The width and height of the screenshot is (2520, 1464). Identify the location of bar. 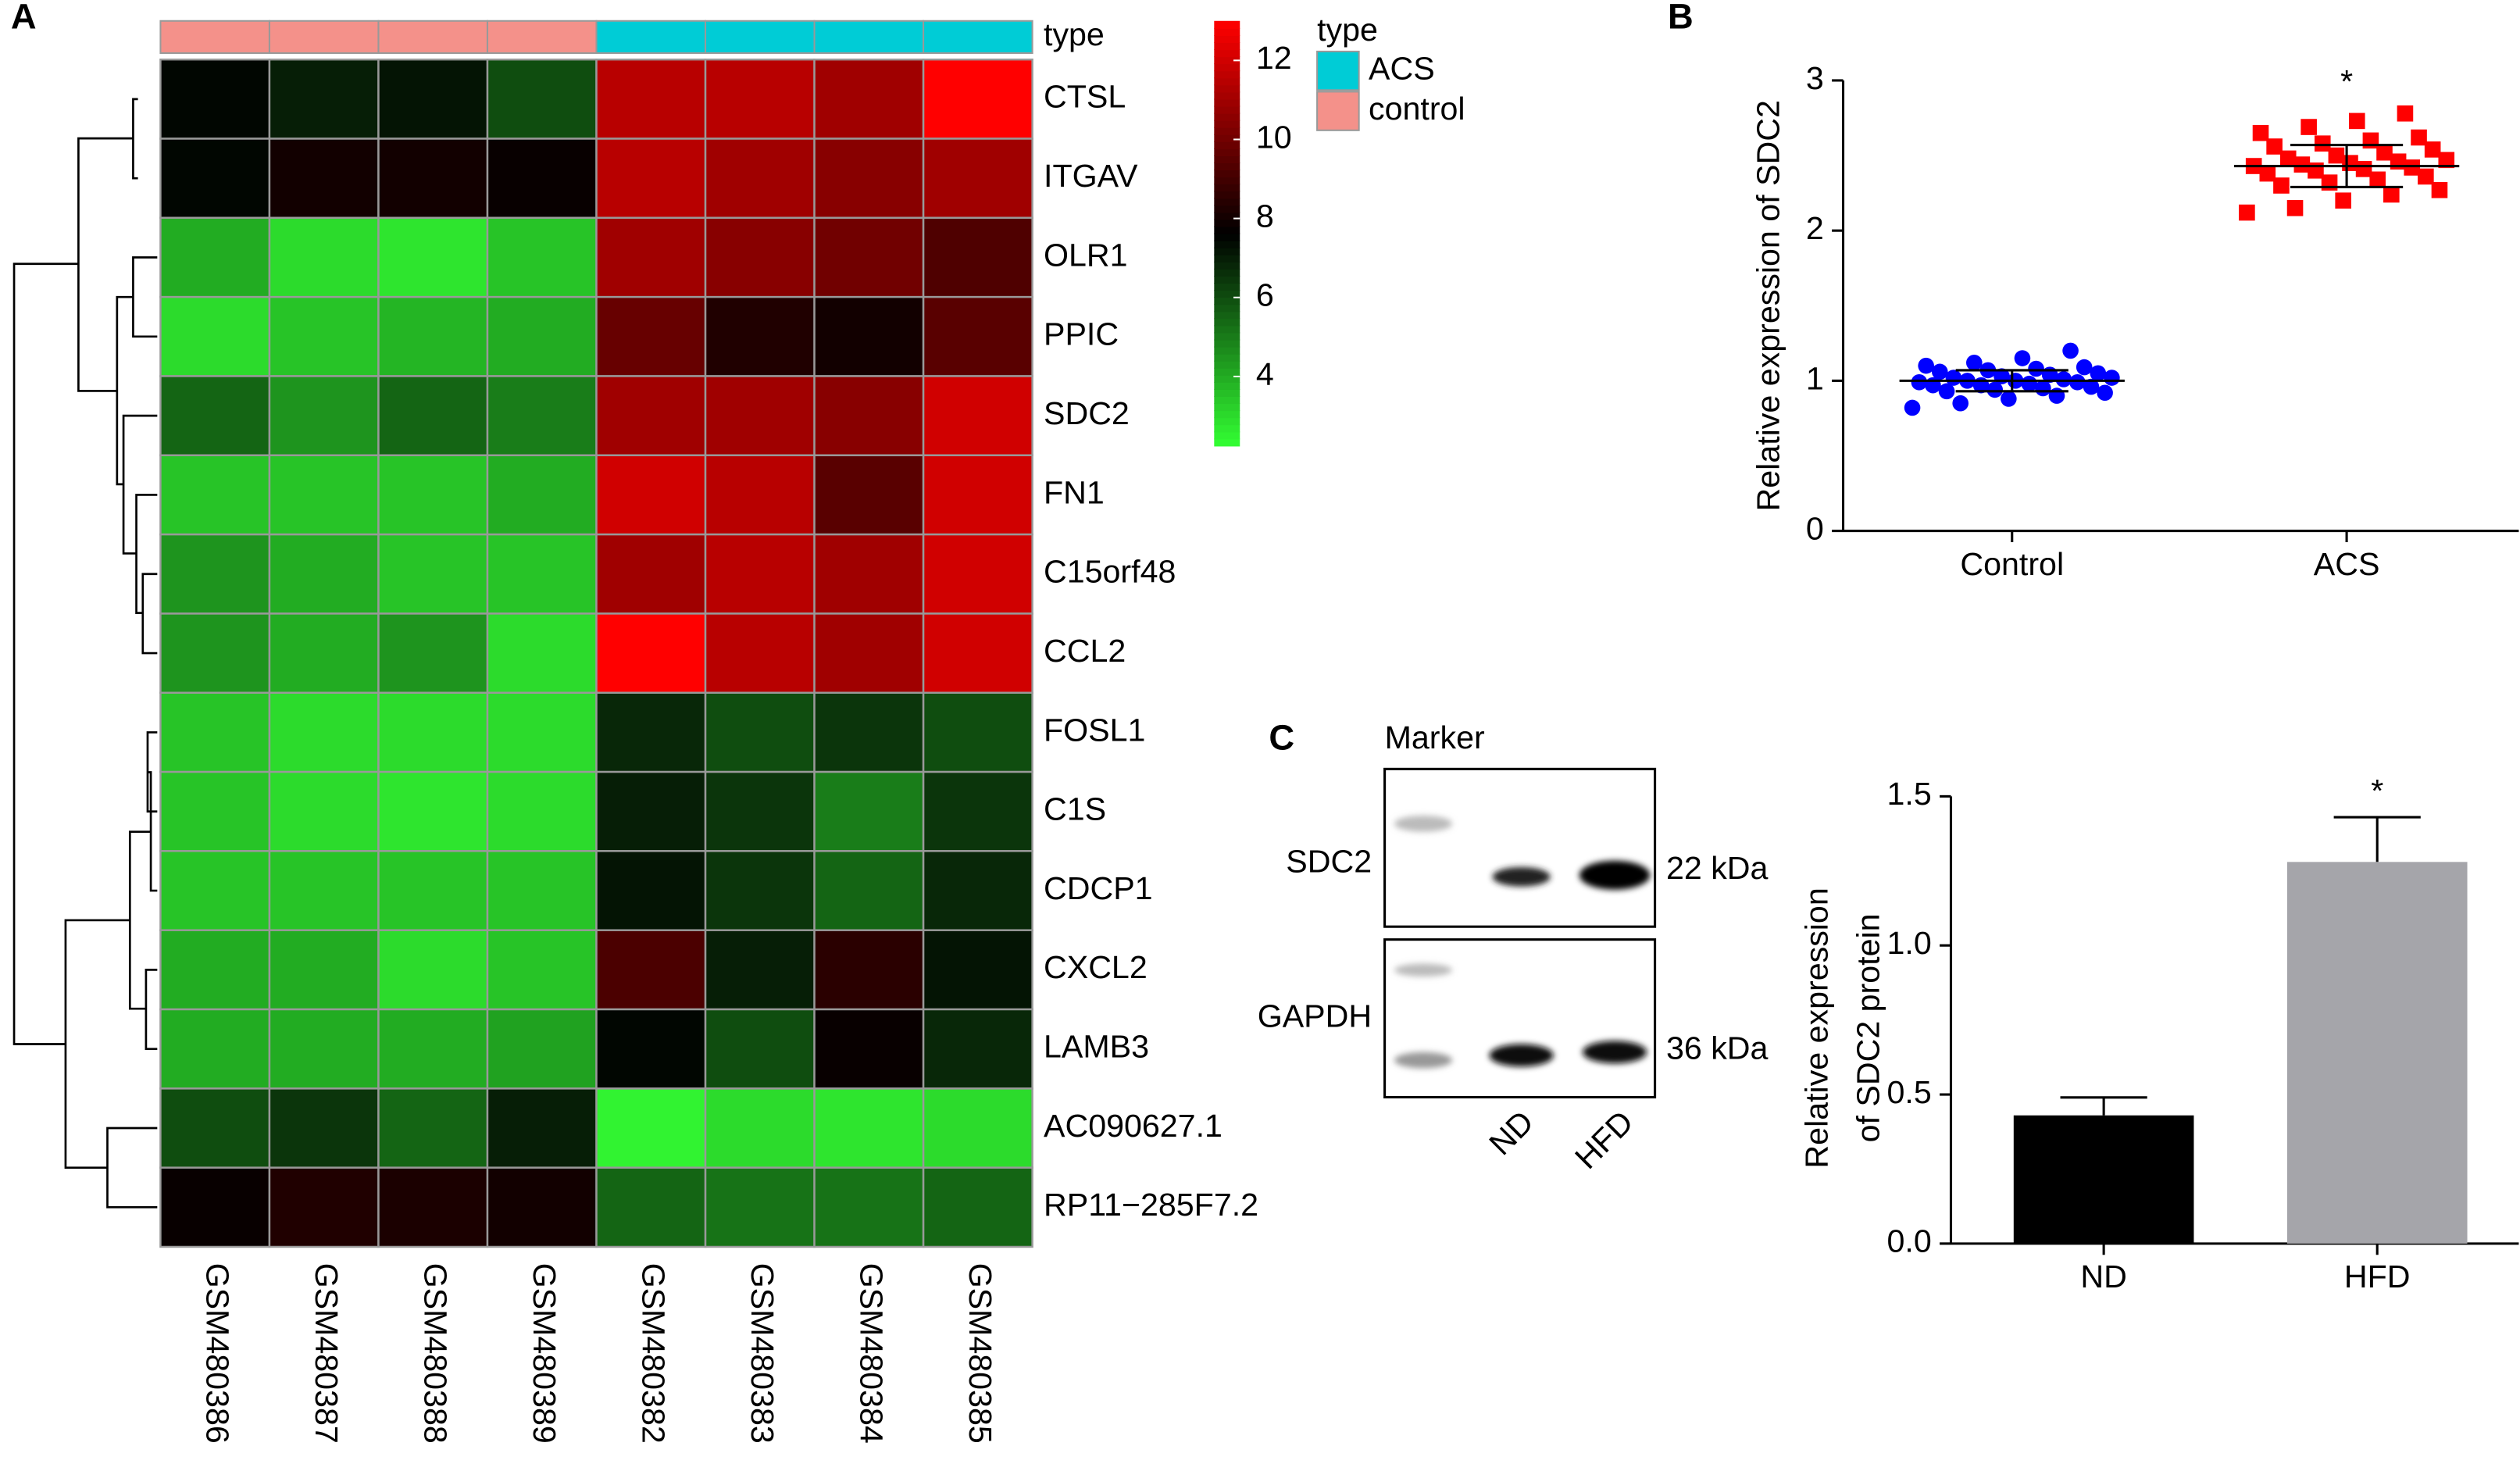
(2103, 1179).